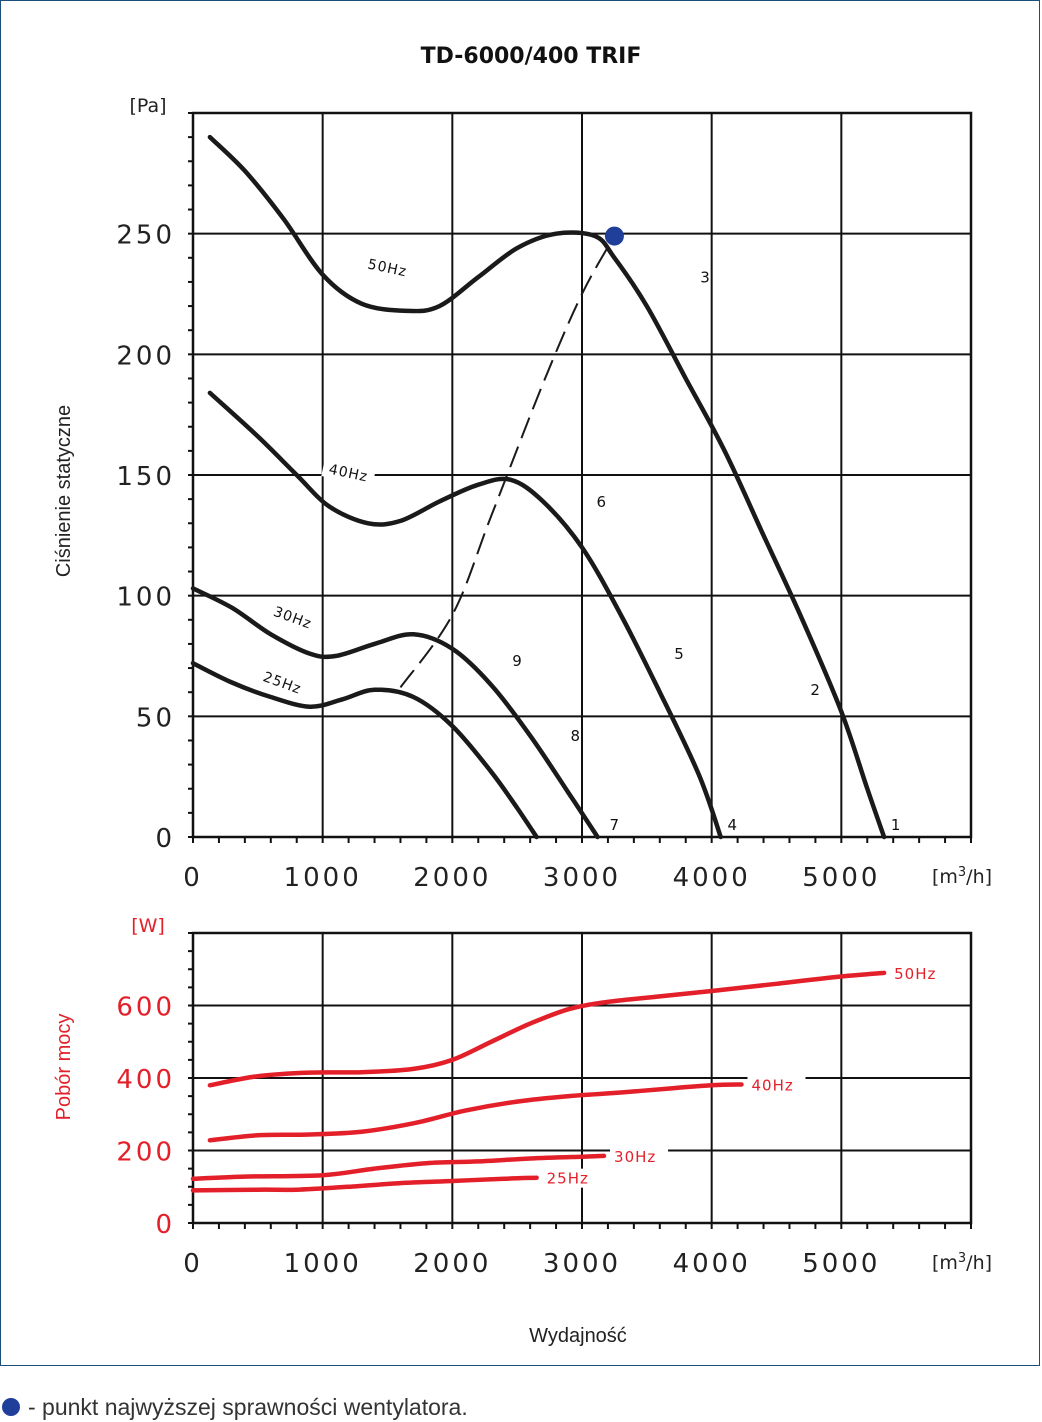 The image size is (1042, 1422). I want to click on power-axis-label: Pobór mocy, so click(64, 1067).